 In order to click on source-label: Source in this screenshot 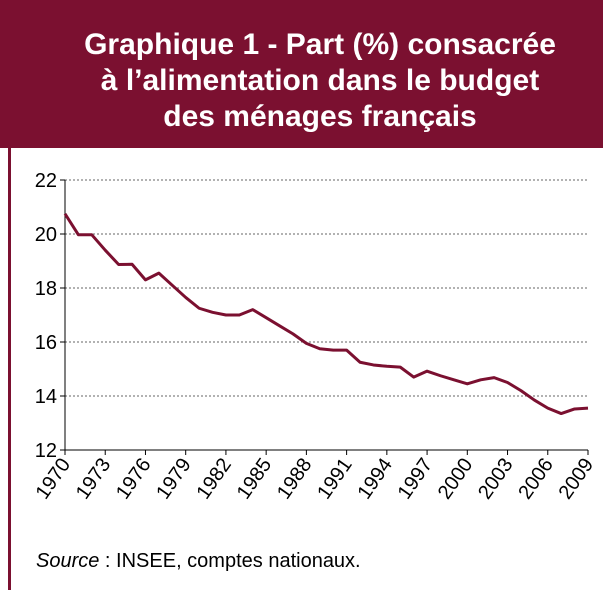, I will do `click(67, 561)`.